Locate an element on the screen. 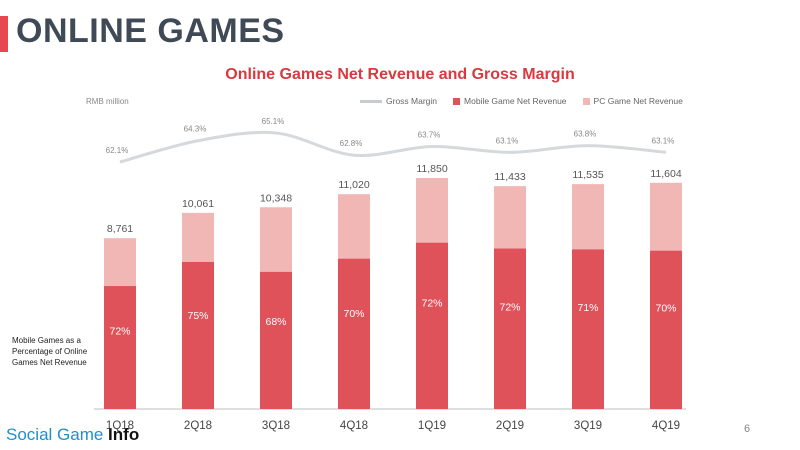  watermark-brand: Info is located at coordinates (124, 434).